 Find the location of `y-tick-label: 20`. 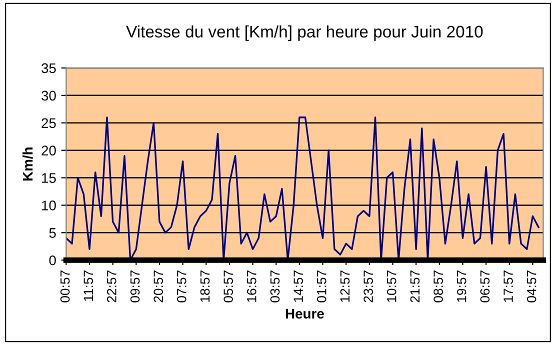

y-tick-label: 20 is located at coordinates (49, 151).